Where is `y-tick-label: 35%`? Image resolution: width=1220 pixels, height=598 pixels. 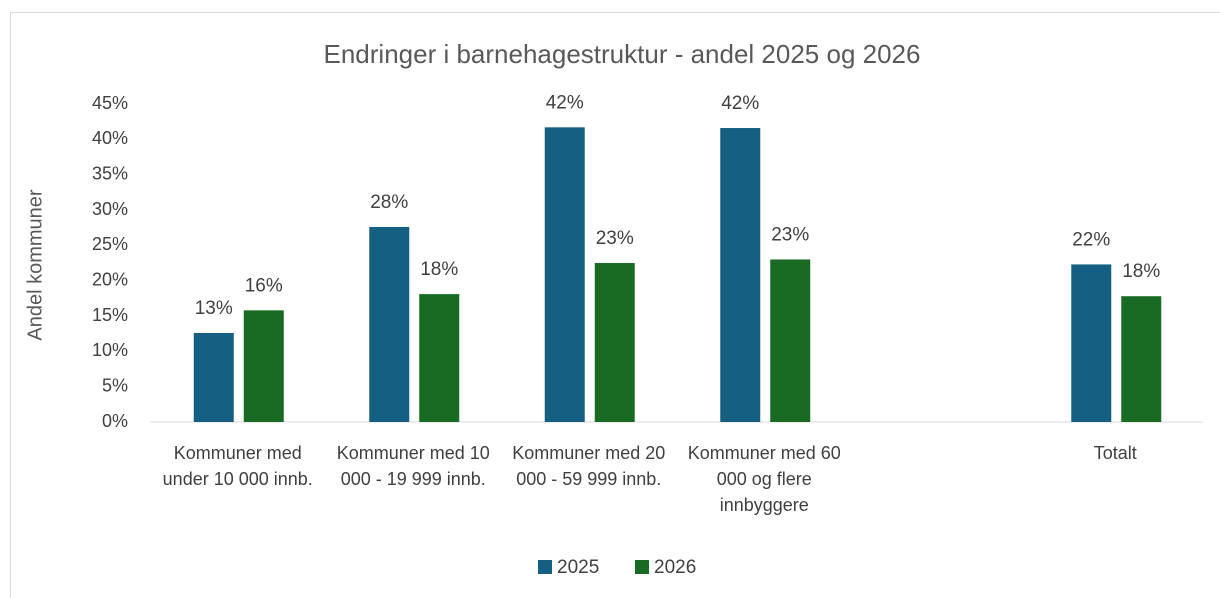
y-tick-label: 35% is located at coordinates (110, 173).